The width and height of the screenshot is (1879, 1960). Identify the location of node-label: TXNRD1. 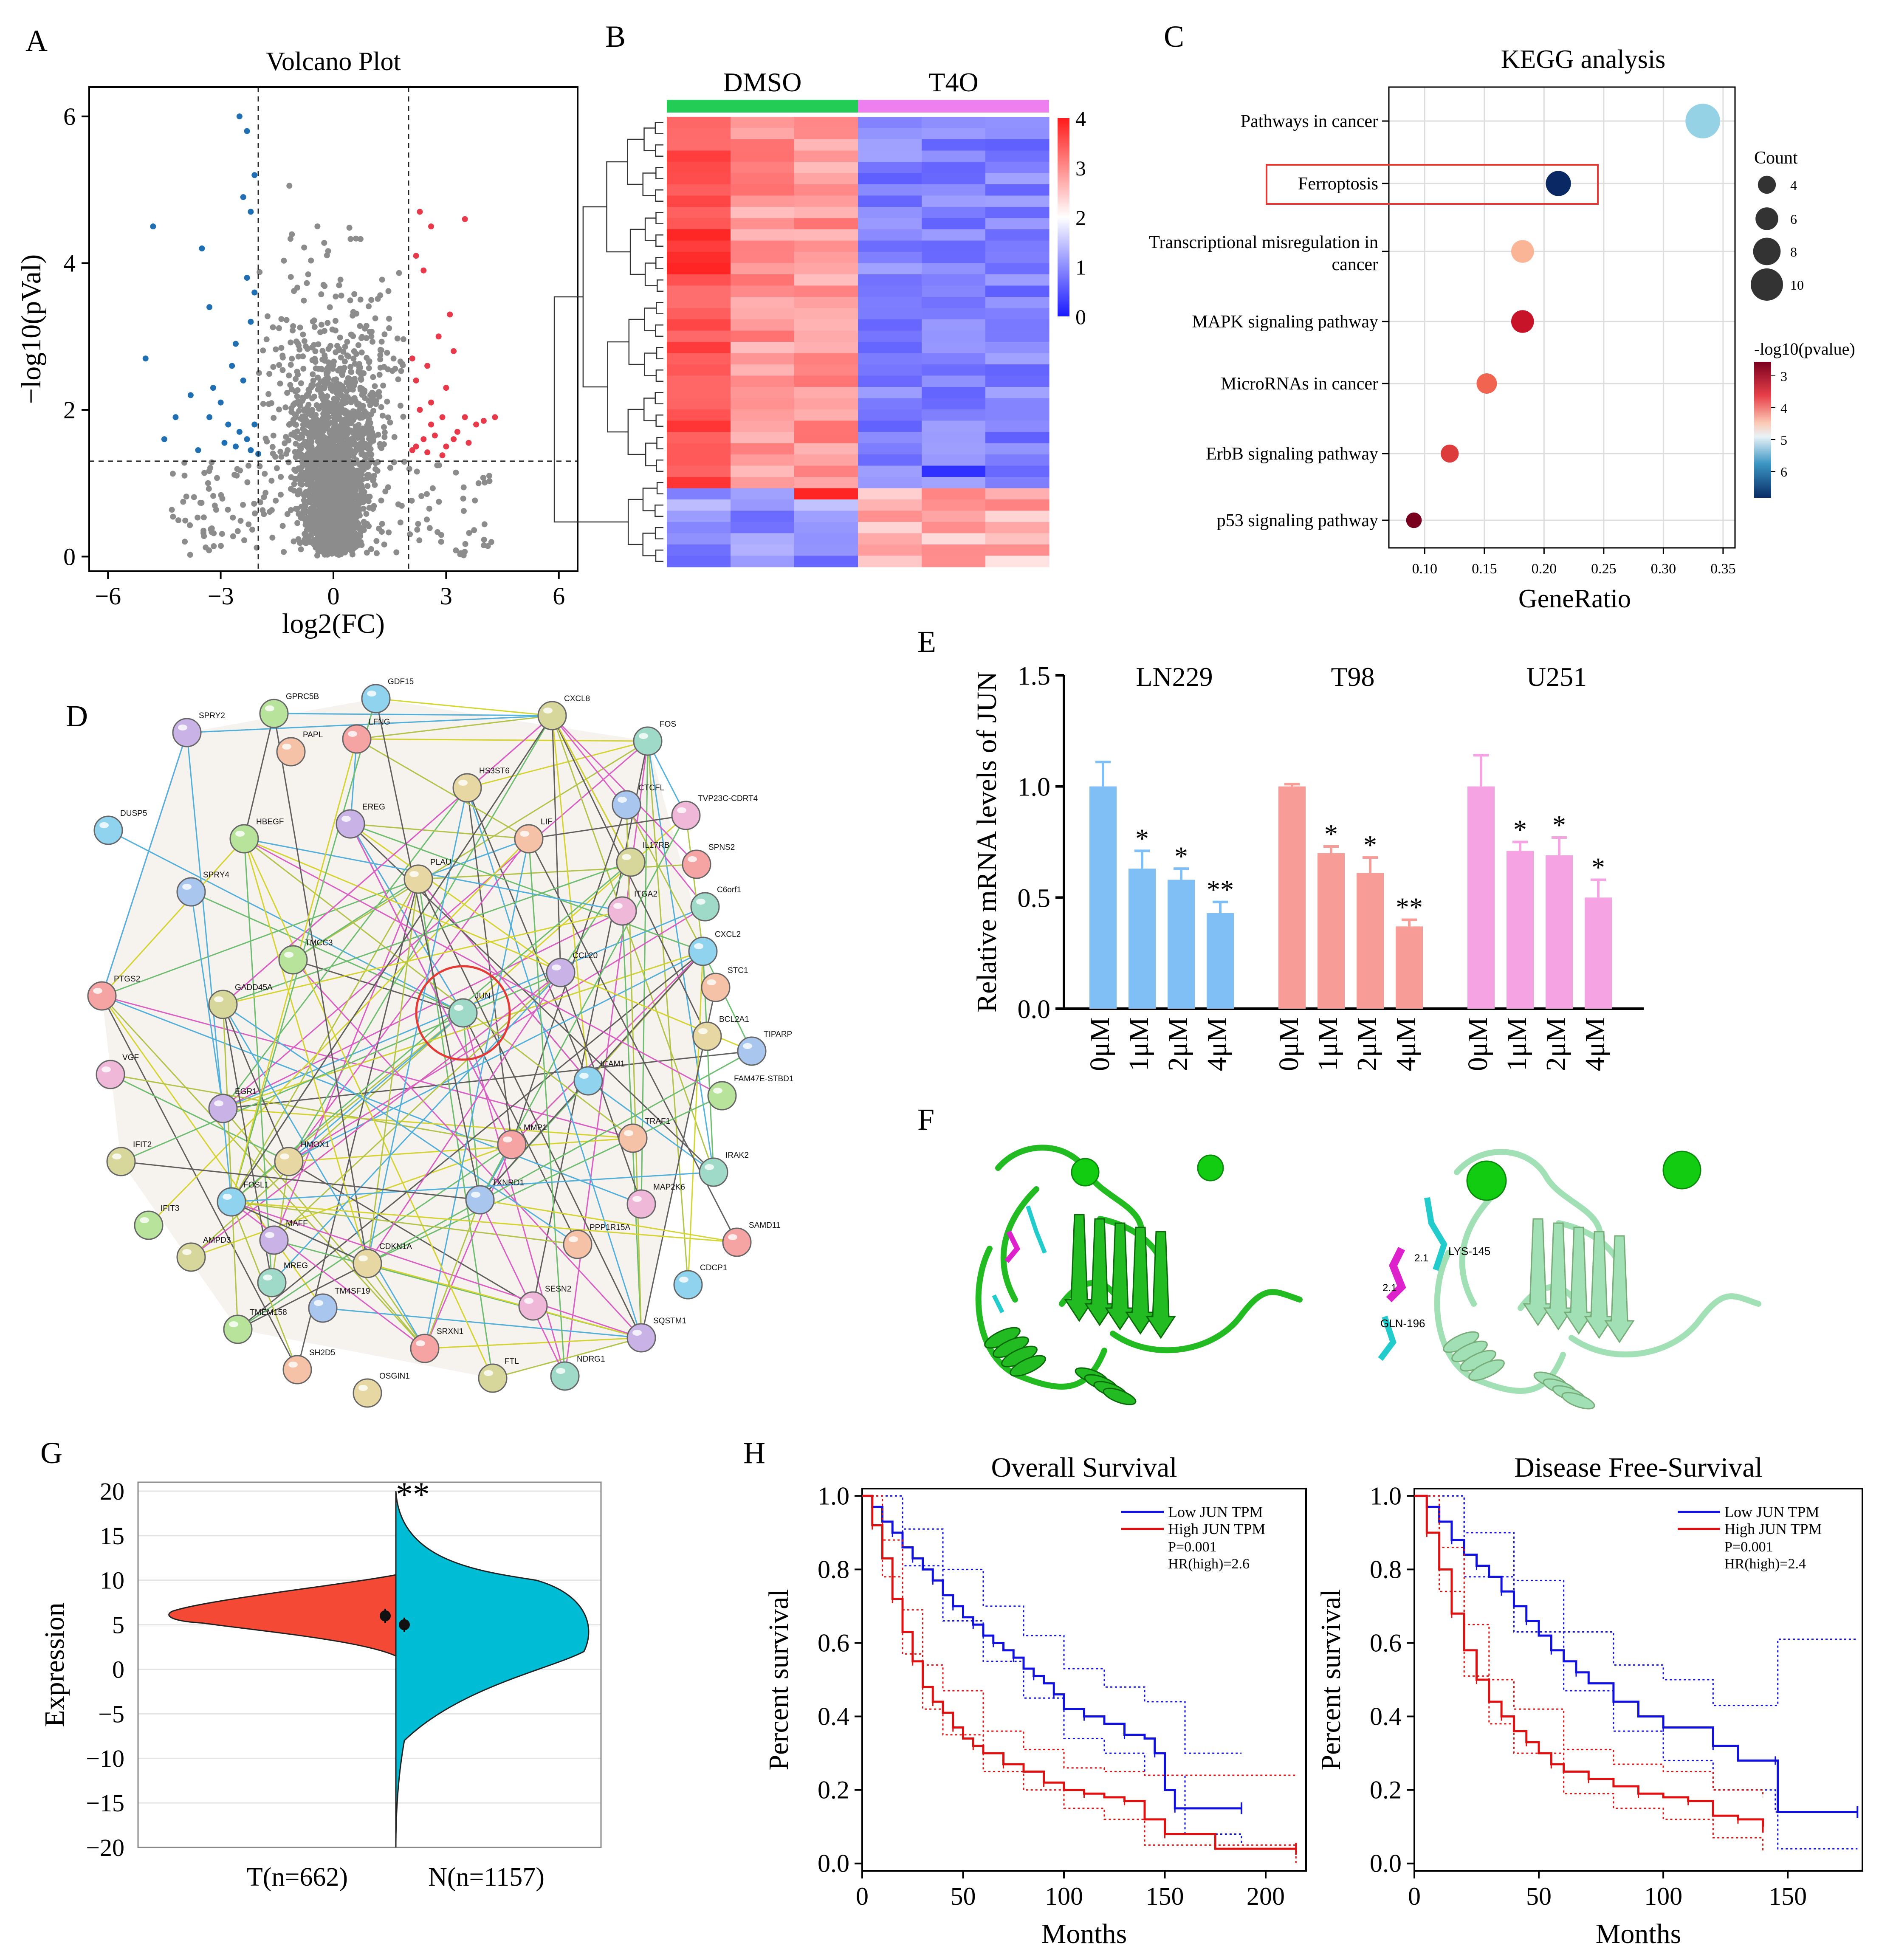
(508, 1183).